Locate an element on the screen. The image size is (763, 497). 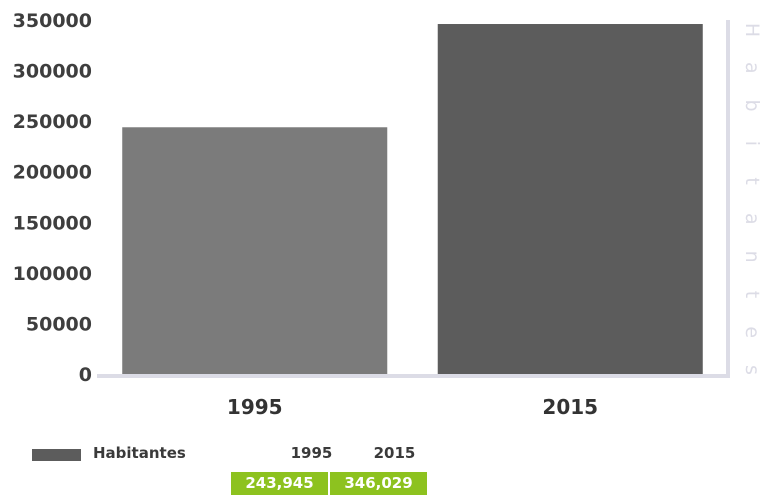
x-tick-label: 1995 is located at coordinates (255, 407).